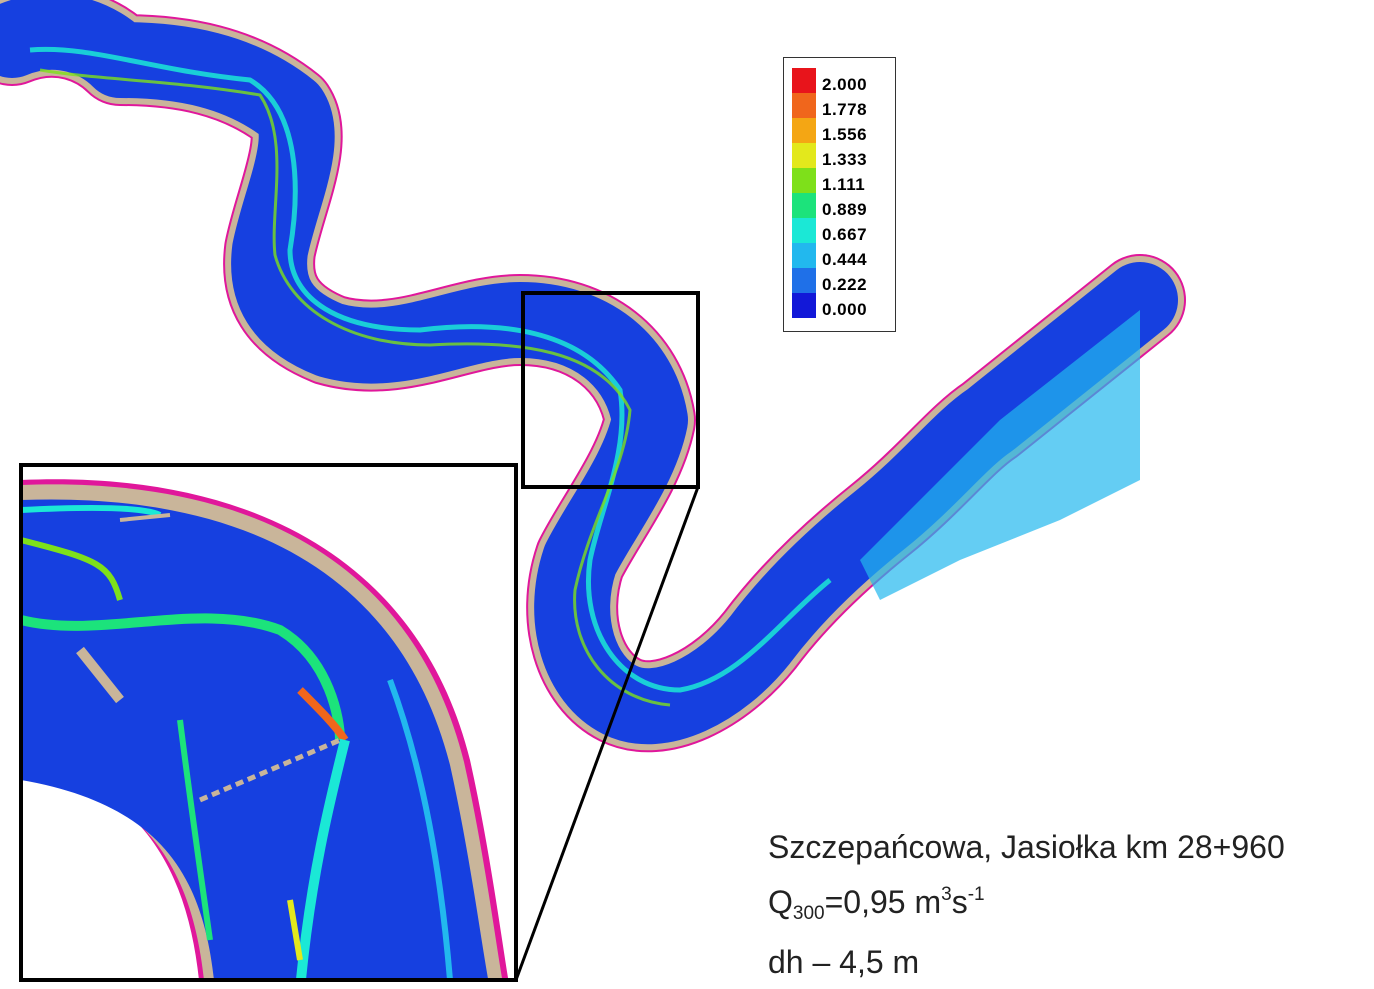  Describe the element at coordinates (844, 962) in the screenshot. I see `caption-dh: dh – 4,5 m` at that location.